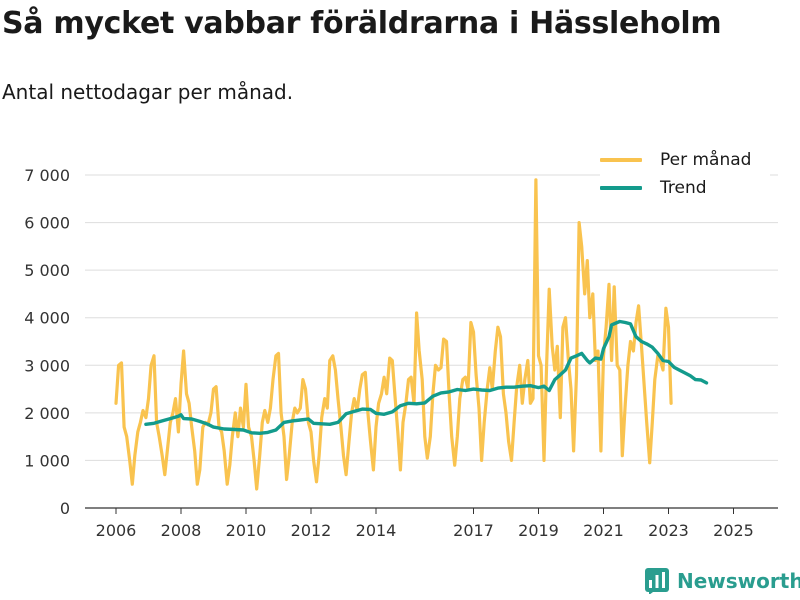 The width and height of the screenshot is (800, 600). I want to click on legend-swatch-monthly, so click(621, 160).